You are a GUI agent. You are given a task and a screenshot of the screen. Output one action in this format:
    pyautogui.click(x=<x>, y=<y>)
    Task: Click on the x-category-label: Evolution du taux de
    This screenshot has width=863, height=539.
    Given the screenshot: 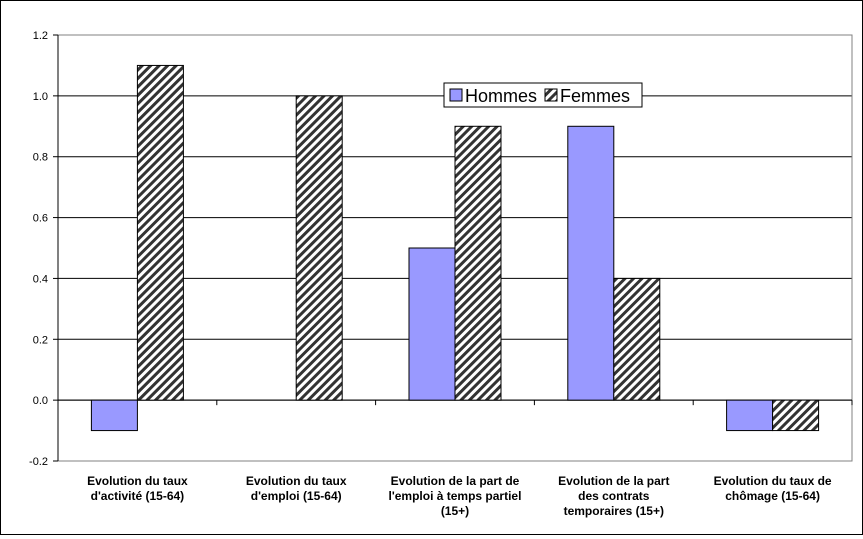 What is the action you would take?
    pyautogui.click(x=773, y=481)
    